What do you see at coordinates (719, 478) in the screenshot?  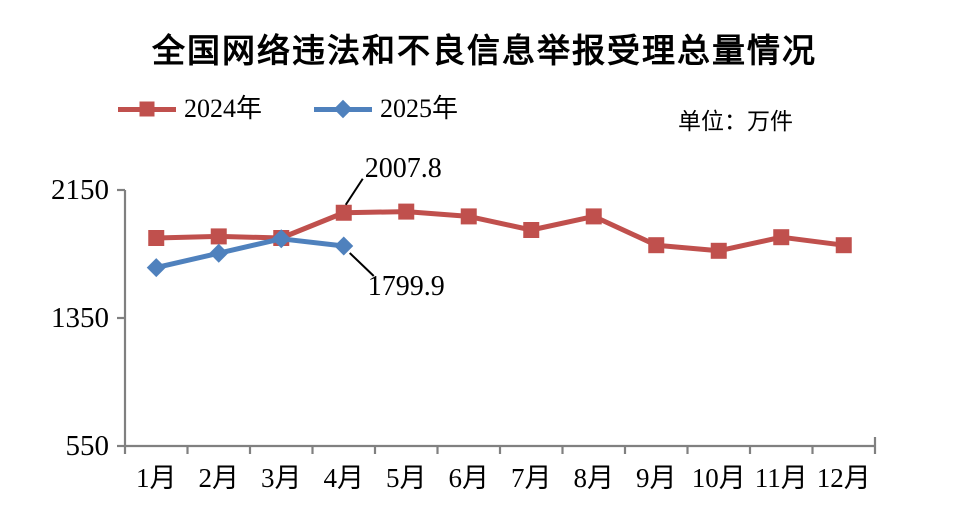 I see `x-tick-label: 10月` at bounding box center [719, 478].